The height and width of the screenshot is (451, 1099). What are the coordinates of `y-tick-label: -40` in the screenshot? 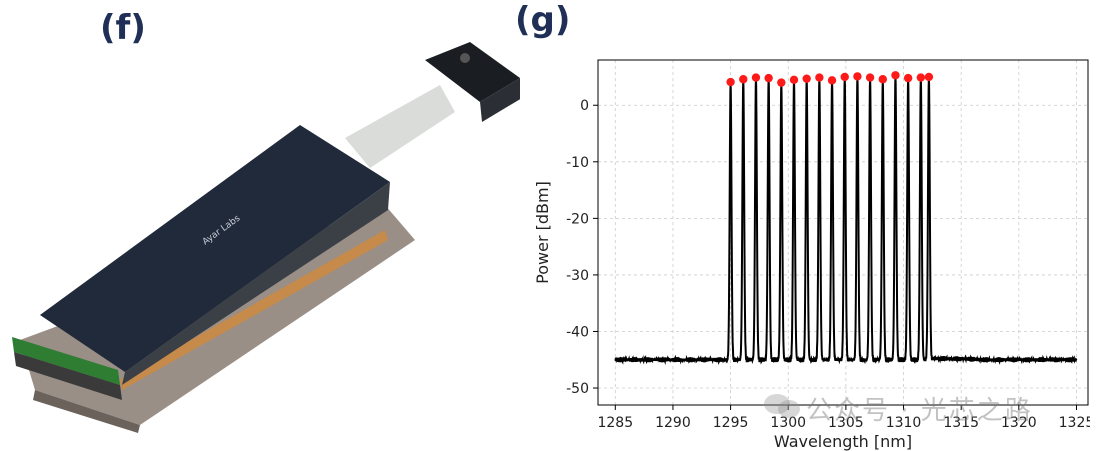 It's located at (577, 332).